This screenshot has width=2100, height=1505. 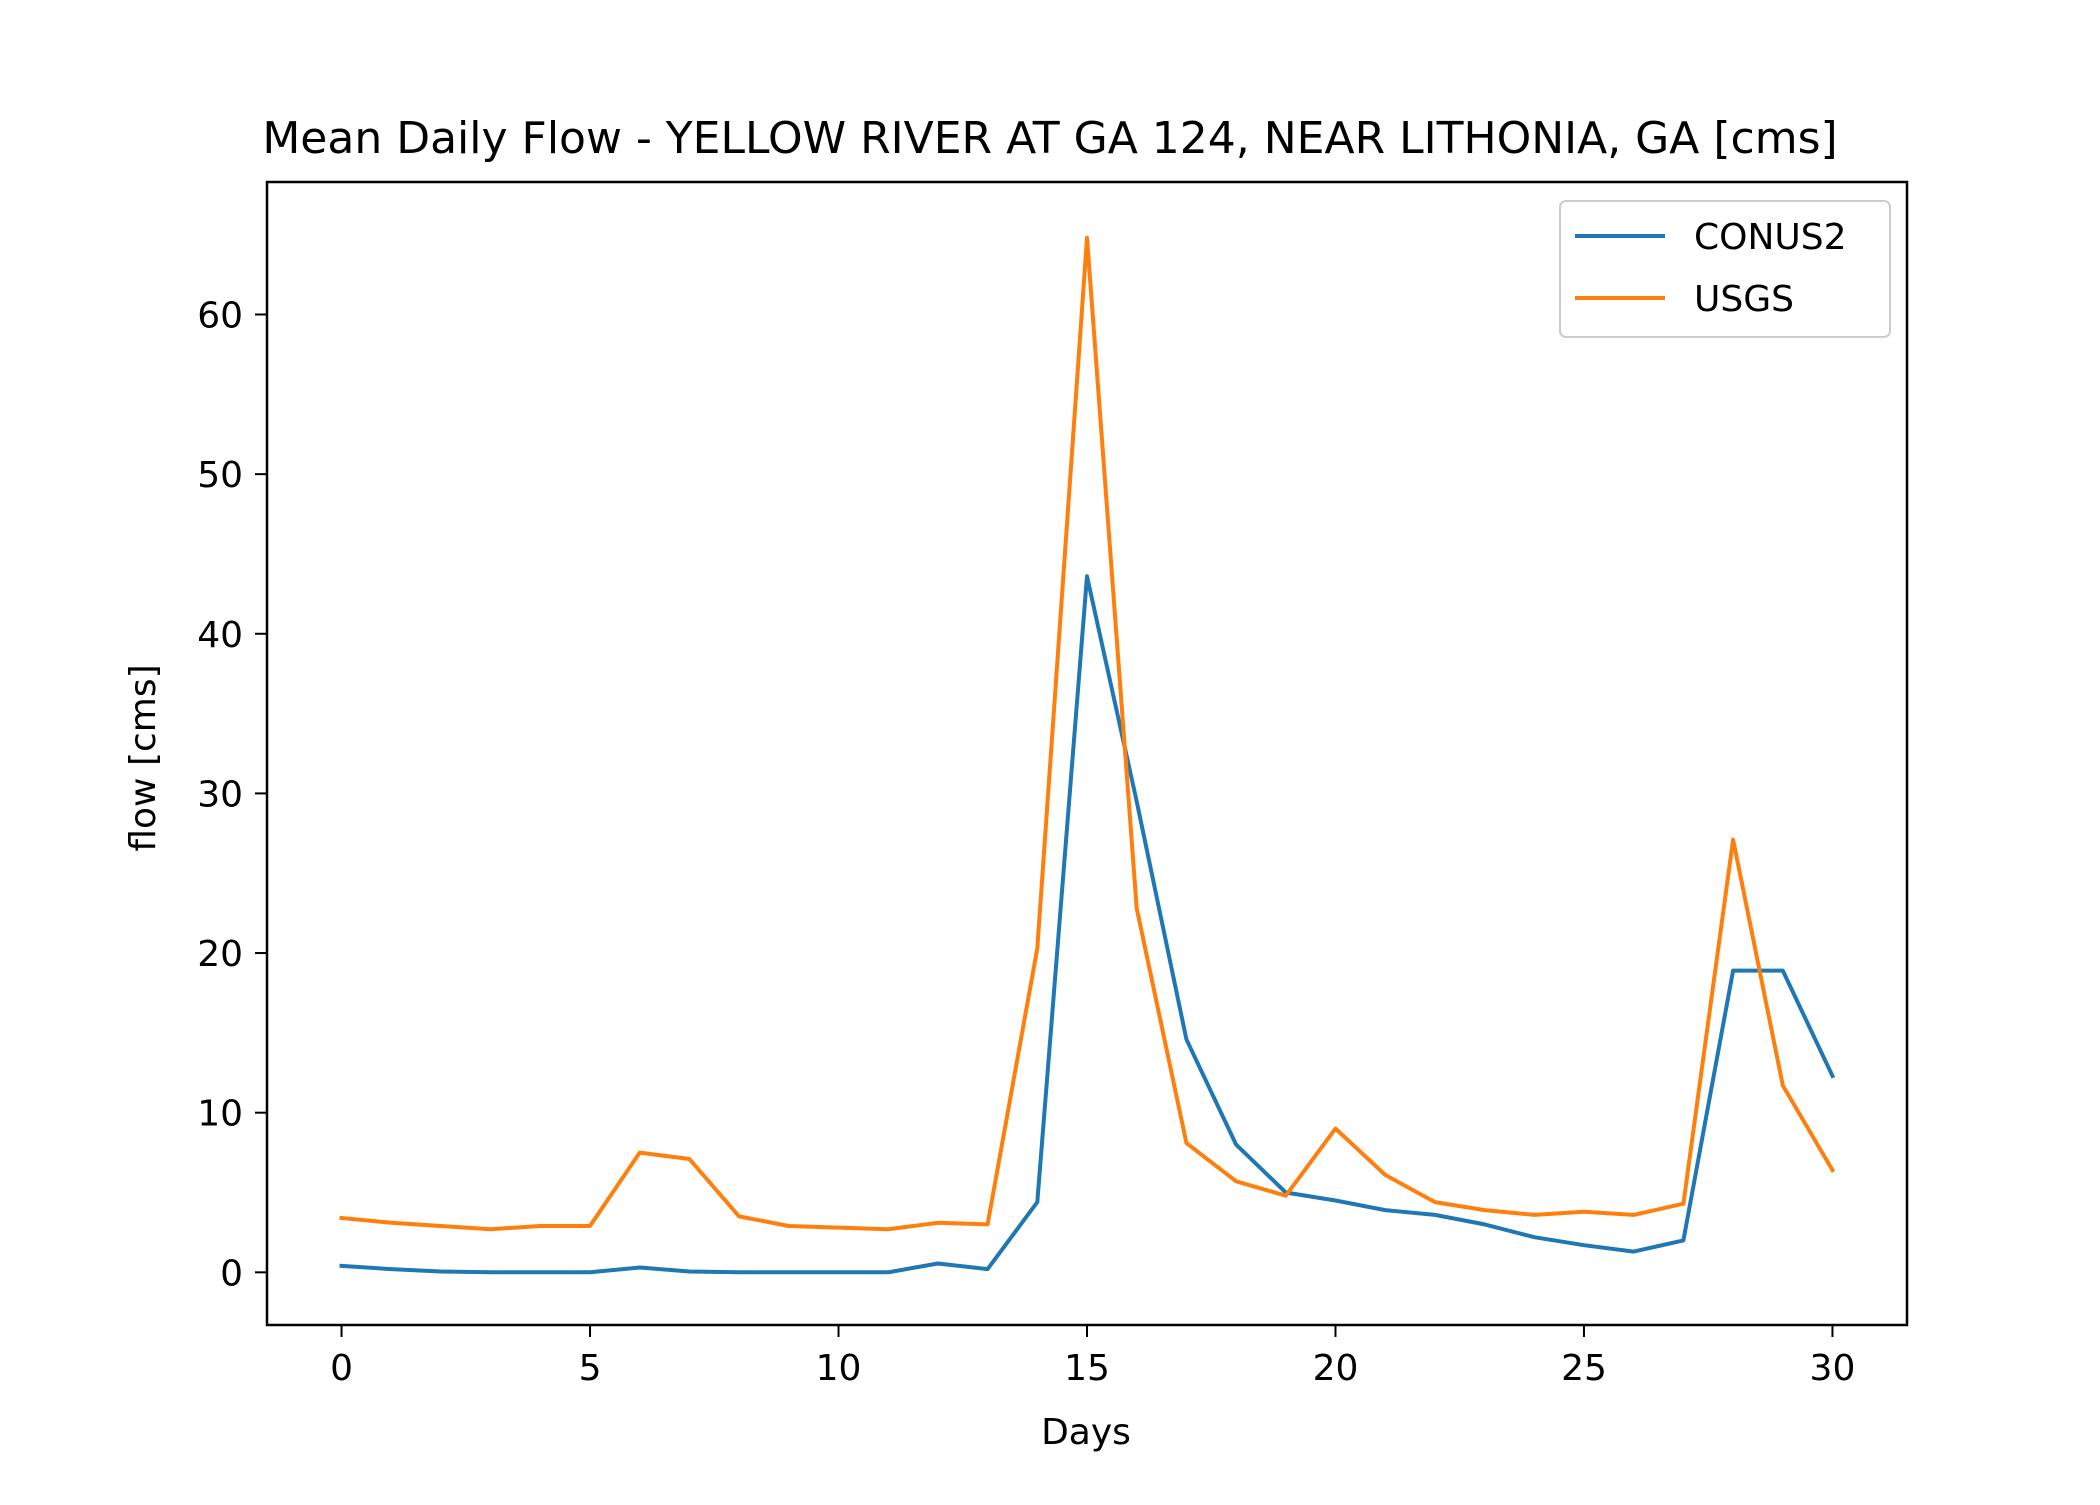 What do you see at coordinates (220, 954) in the screenshot?
I see `y-tick-label: 20` at bounding box center [220, 954].